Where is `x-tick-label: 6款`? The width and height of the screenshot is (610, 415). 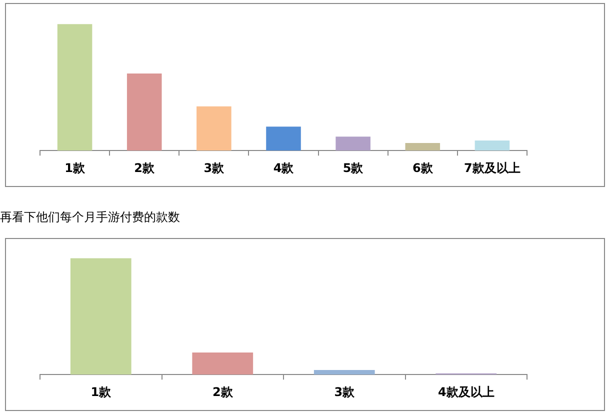
x-tick-label: 6款 is located at coordinates (423, 167).